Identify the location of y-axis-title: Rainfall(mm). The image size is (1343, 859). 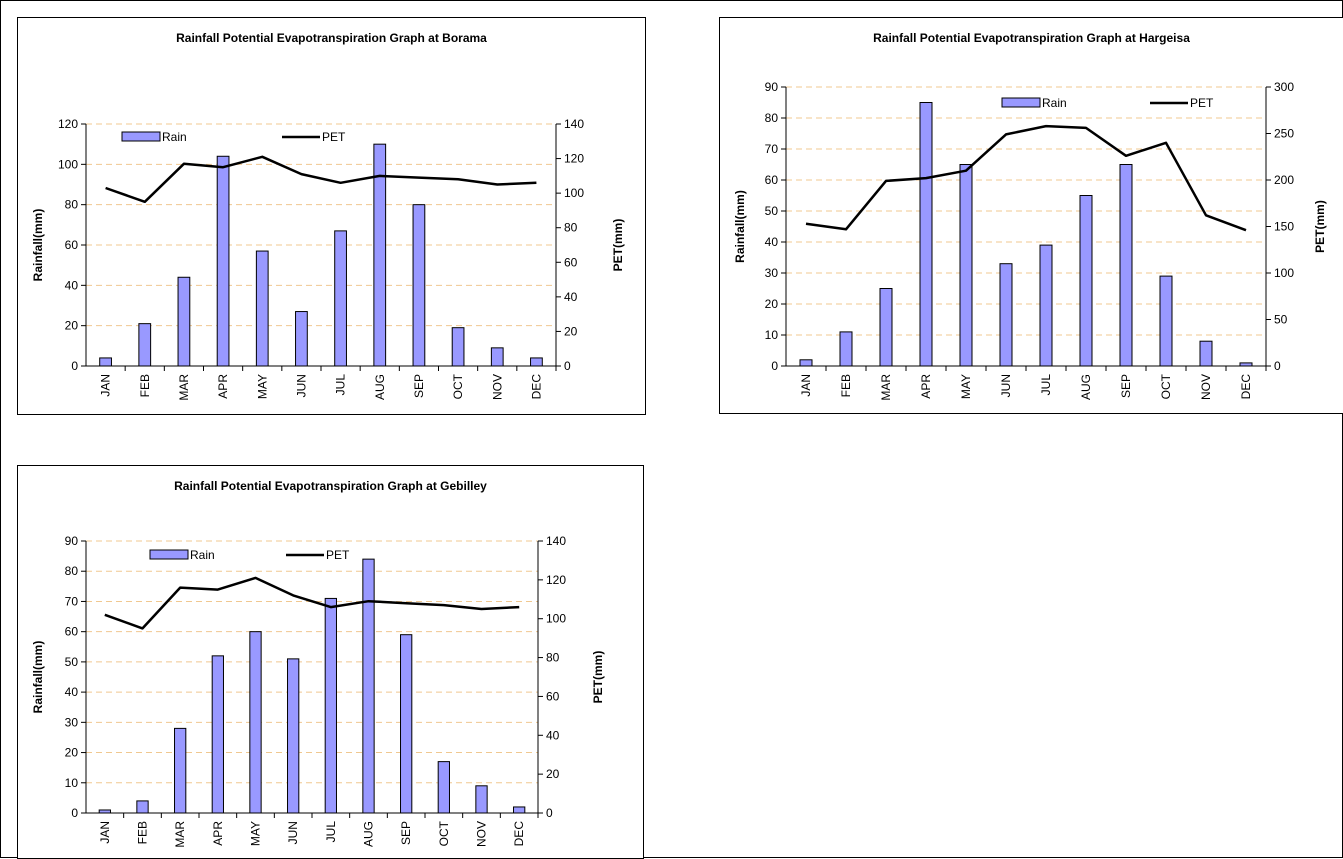
(38, 245).